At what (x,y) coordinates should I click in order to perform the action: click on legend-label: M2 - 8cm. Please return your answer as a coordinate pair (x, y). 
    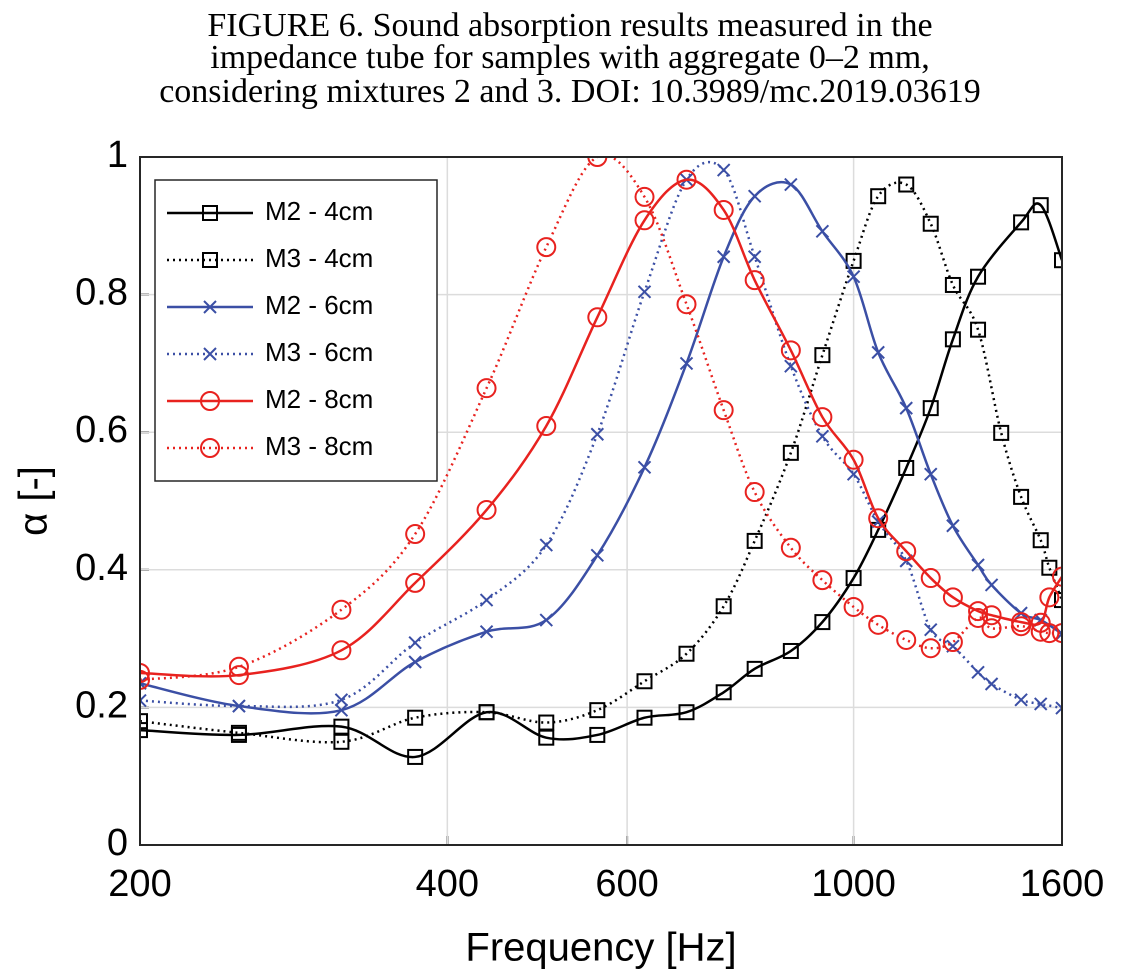
    Looking at the image, I should click on (319, 399).